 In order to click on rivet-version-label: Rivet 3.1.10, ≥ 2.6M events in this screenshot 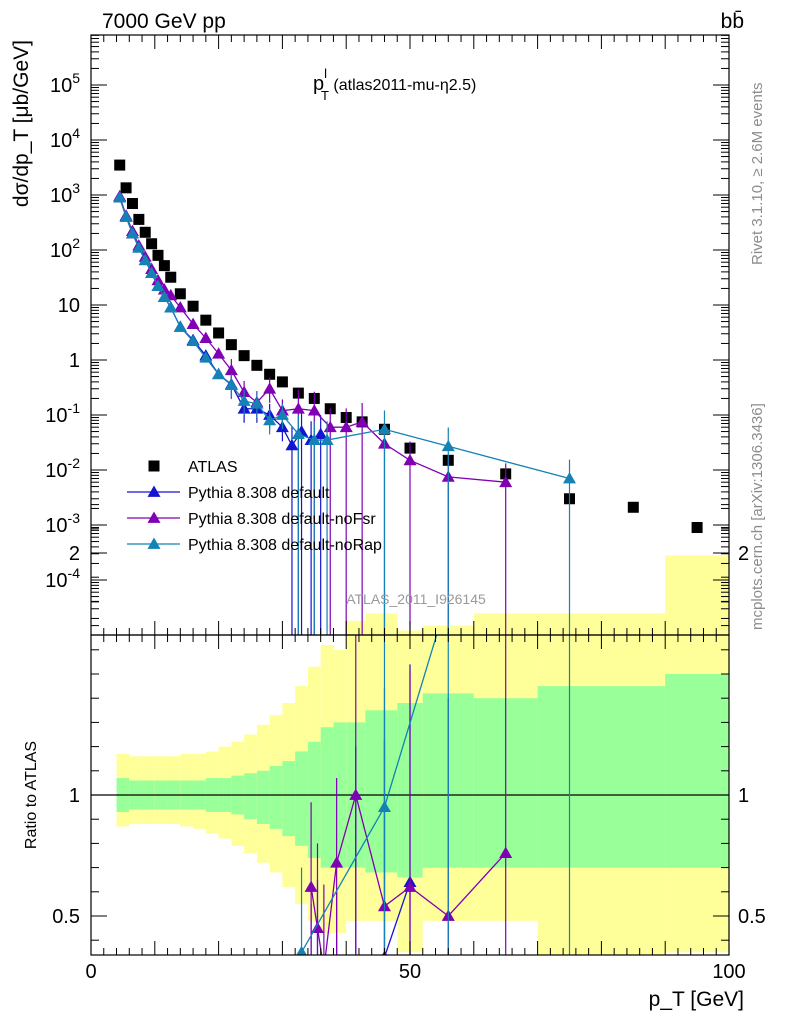, I will do `click(757, 174)`.